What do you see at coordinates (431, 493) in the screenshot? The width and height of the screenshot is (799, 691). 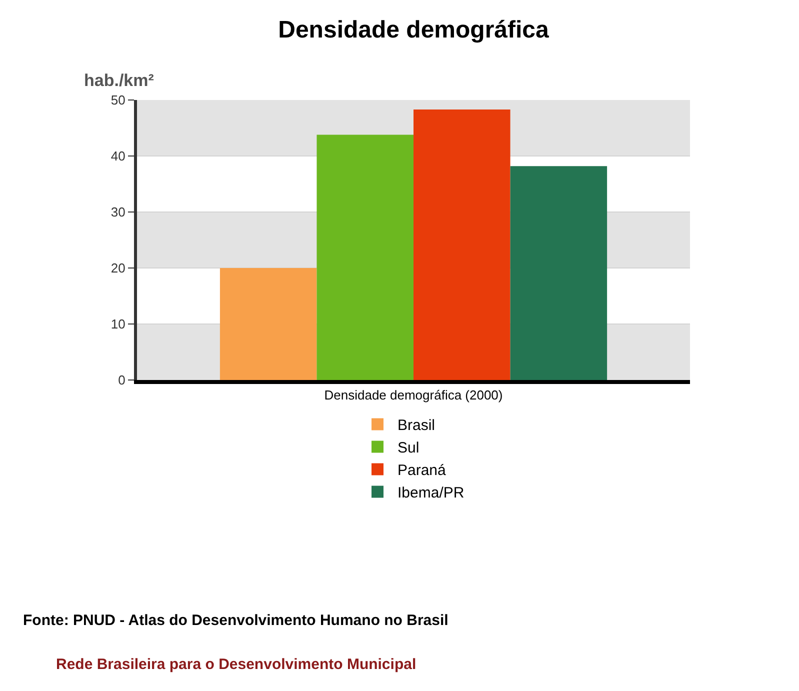 I see `legend-label: Ibema/PR` at bounding box center [431, 493].